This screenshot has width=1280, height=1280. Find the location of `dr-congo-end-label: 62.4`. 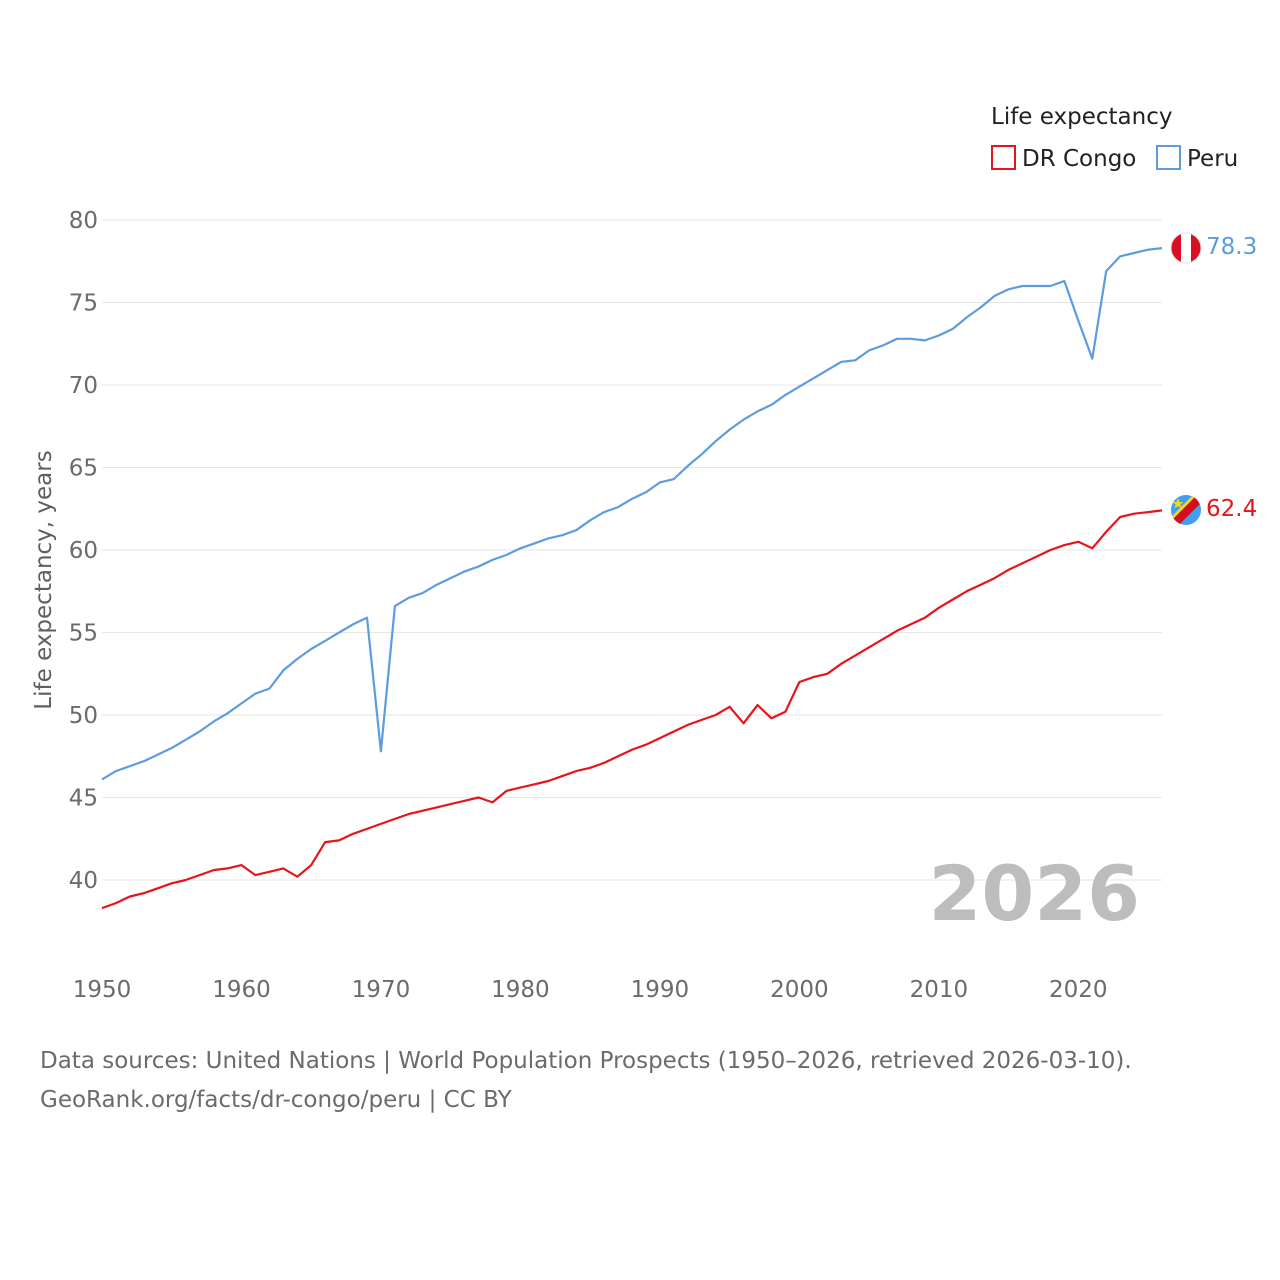

dr-congo-end-label: 62.4 is located at coordinates (1231, 509).